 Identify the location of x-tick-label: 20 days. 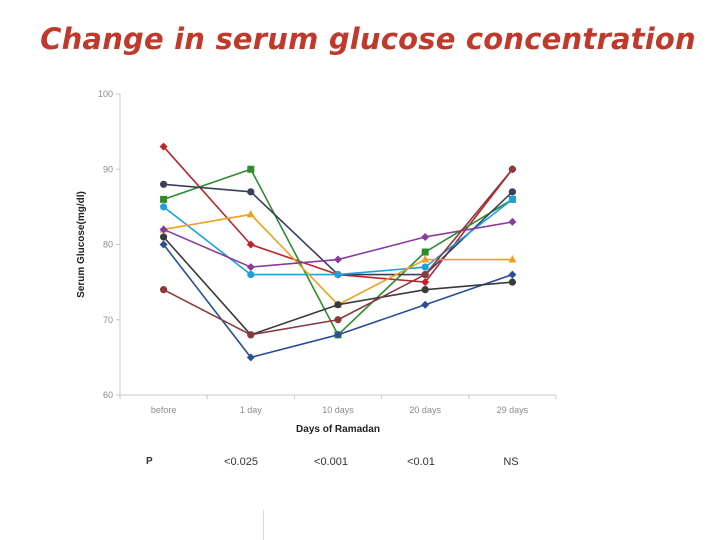
(425, 410).